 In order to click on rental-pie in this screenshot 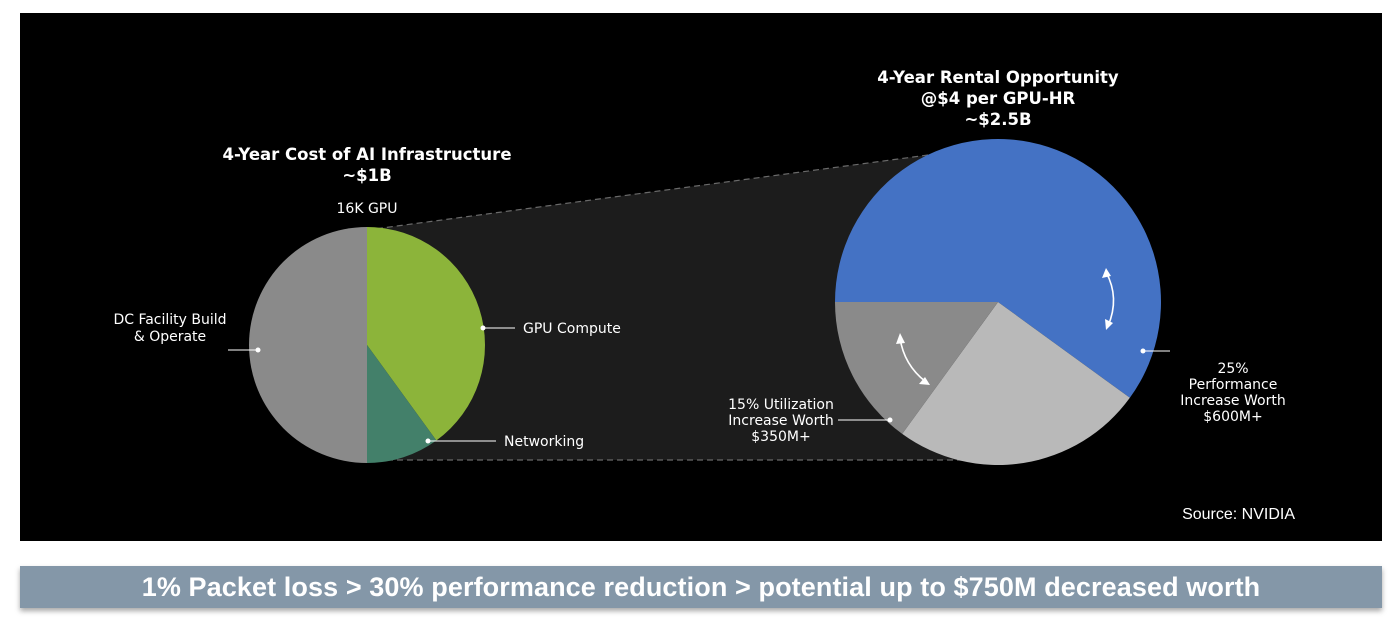, I will do `click(998, 302)`.